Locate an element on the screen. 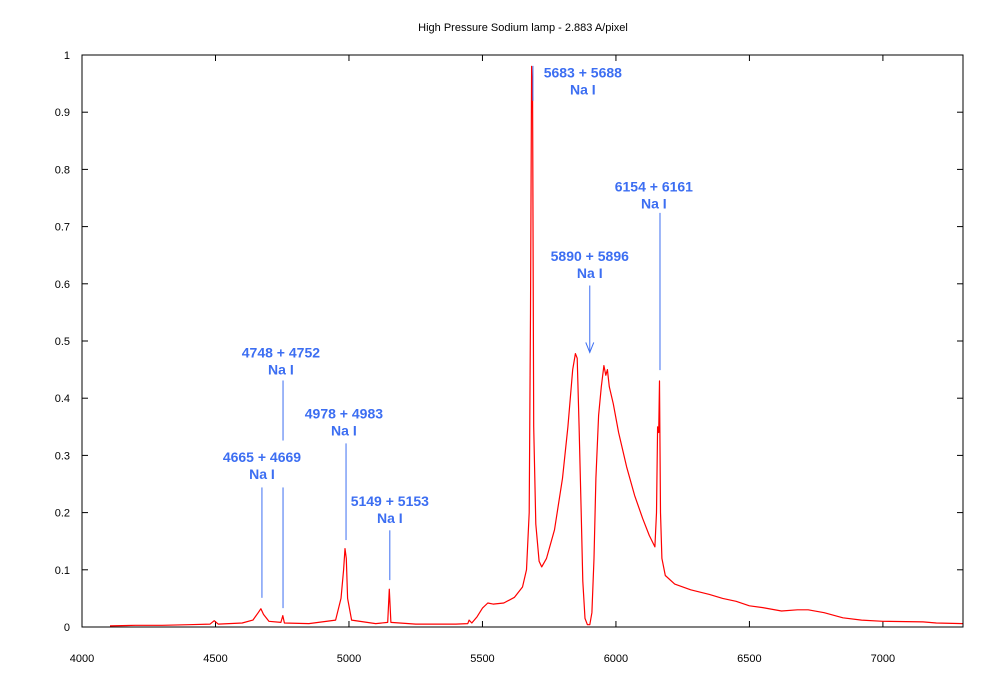 The width and height of the screenshot is (1006, 682). y-tick-label: 0 is located at coordinates (67, 628).